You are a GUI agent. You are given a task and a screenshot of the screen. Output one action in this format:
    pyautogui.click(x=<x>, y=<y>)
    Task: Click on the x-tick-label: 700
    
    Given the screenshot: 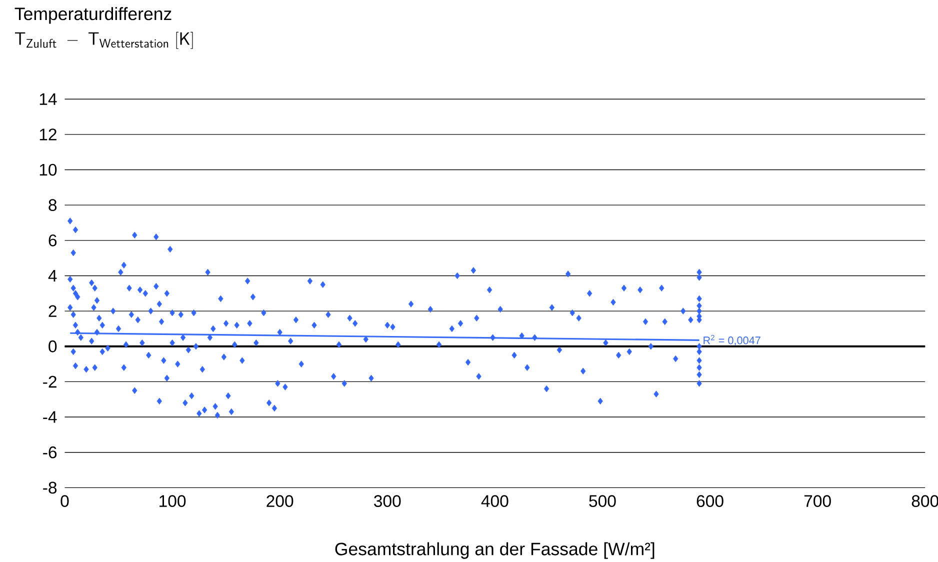 What is the action you would take?
    pyautogui.click(x=817, y=501)
    